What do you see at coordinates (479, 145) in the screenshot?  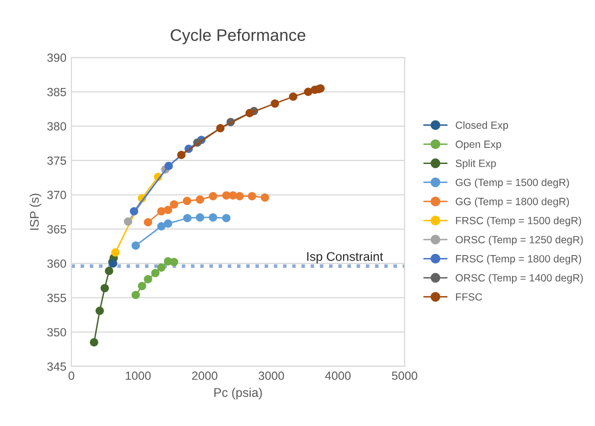 I see `legend-label: Open Exp` at bounding box center [479, 145].